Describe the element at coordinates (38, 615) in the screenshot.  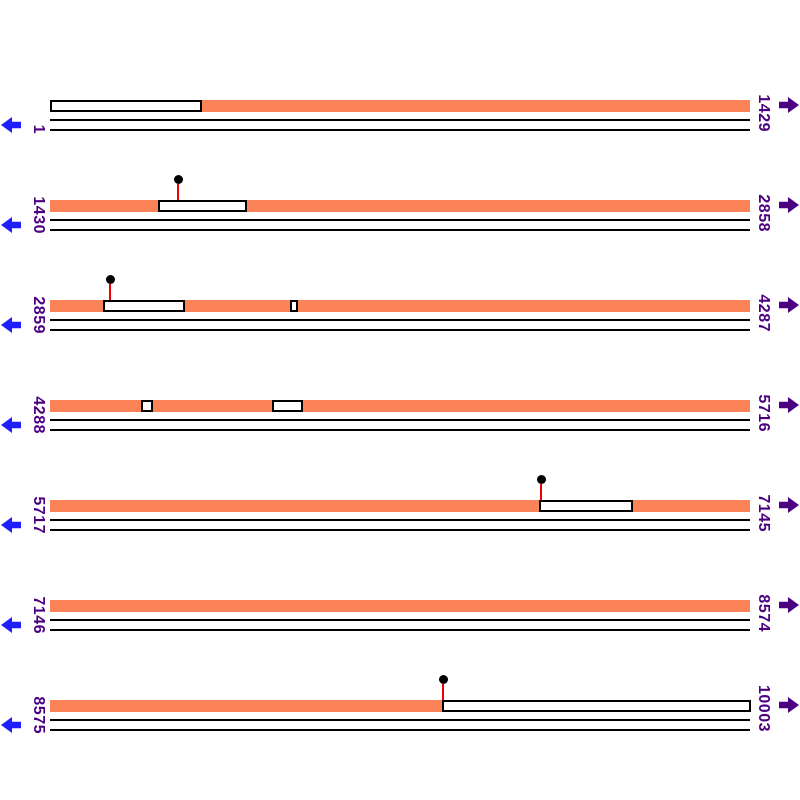
I see `row-start-label: 7146` at that location.